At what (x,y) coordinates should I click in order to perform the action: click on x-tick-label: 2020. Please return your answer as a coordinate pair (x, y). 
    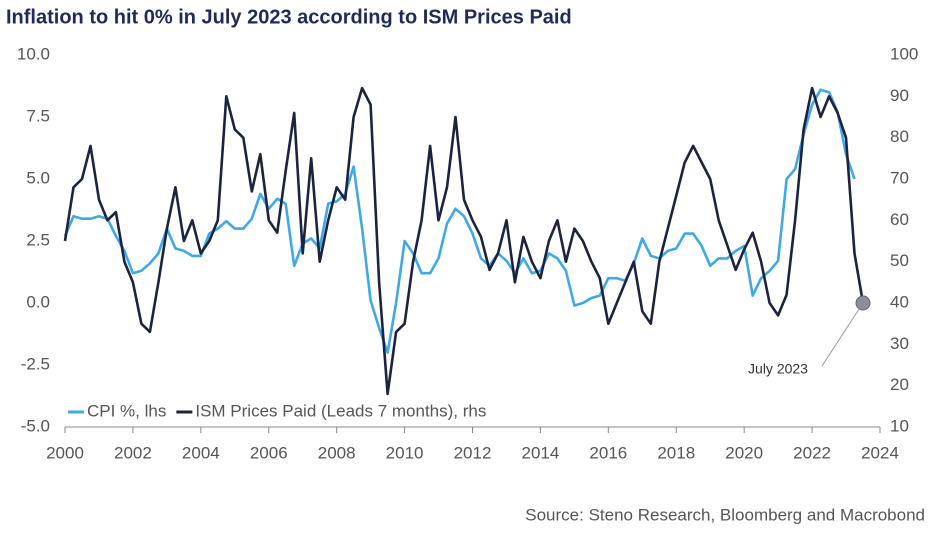
    Looking at the image, I should click on (744, 452).